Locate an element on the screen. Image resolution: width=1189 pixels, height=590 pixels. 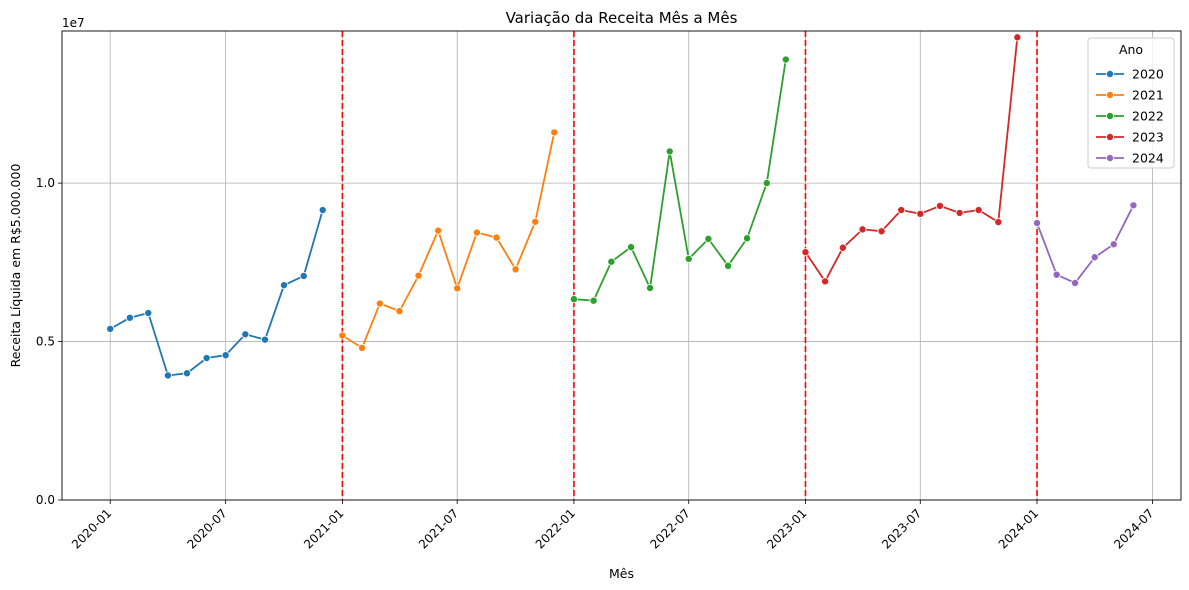
x-axis-label: Mês is located at coordinates (621, 573).